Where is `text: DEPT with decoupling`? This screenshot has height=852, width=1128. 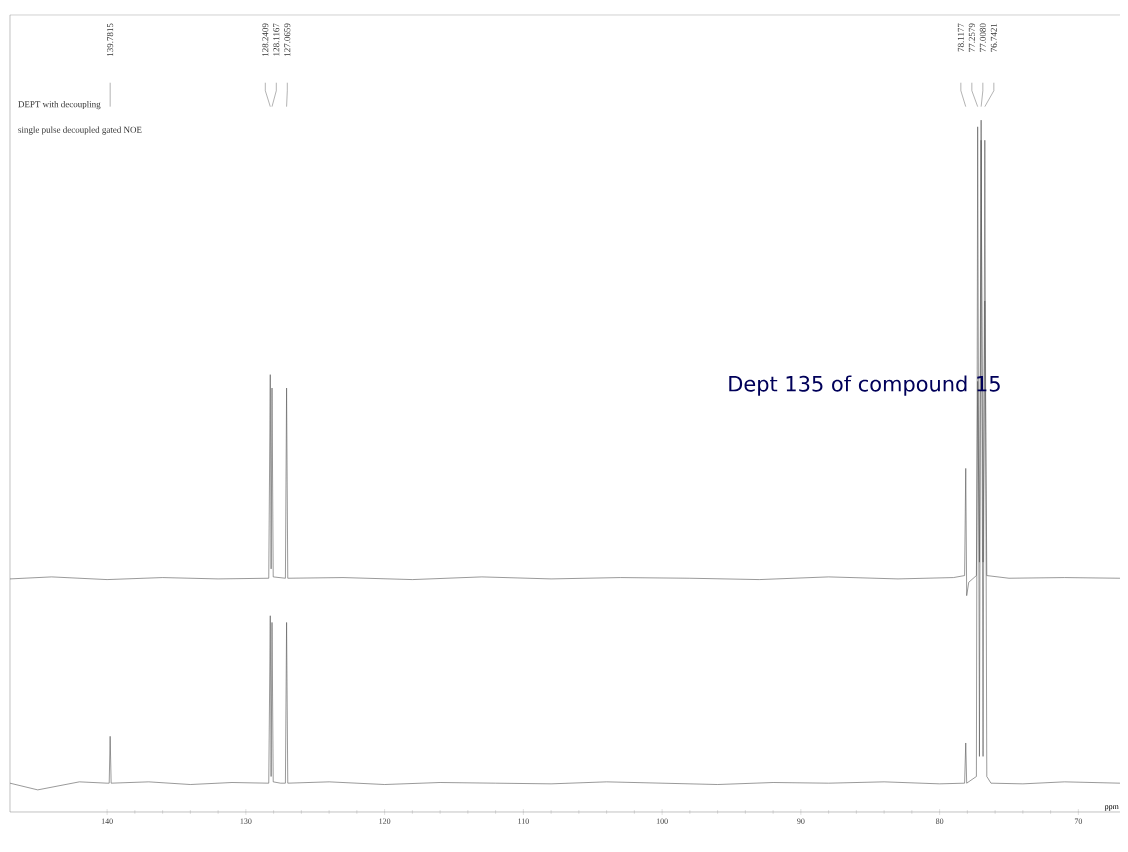
text: DEPT with decoupling is located at coordinates (59, 105).